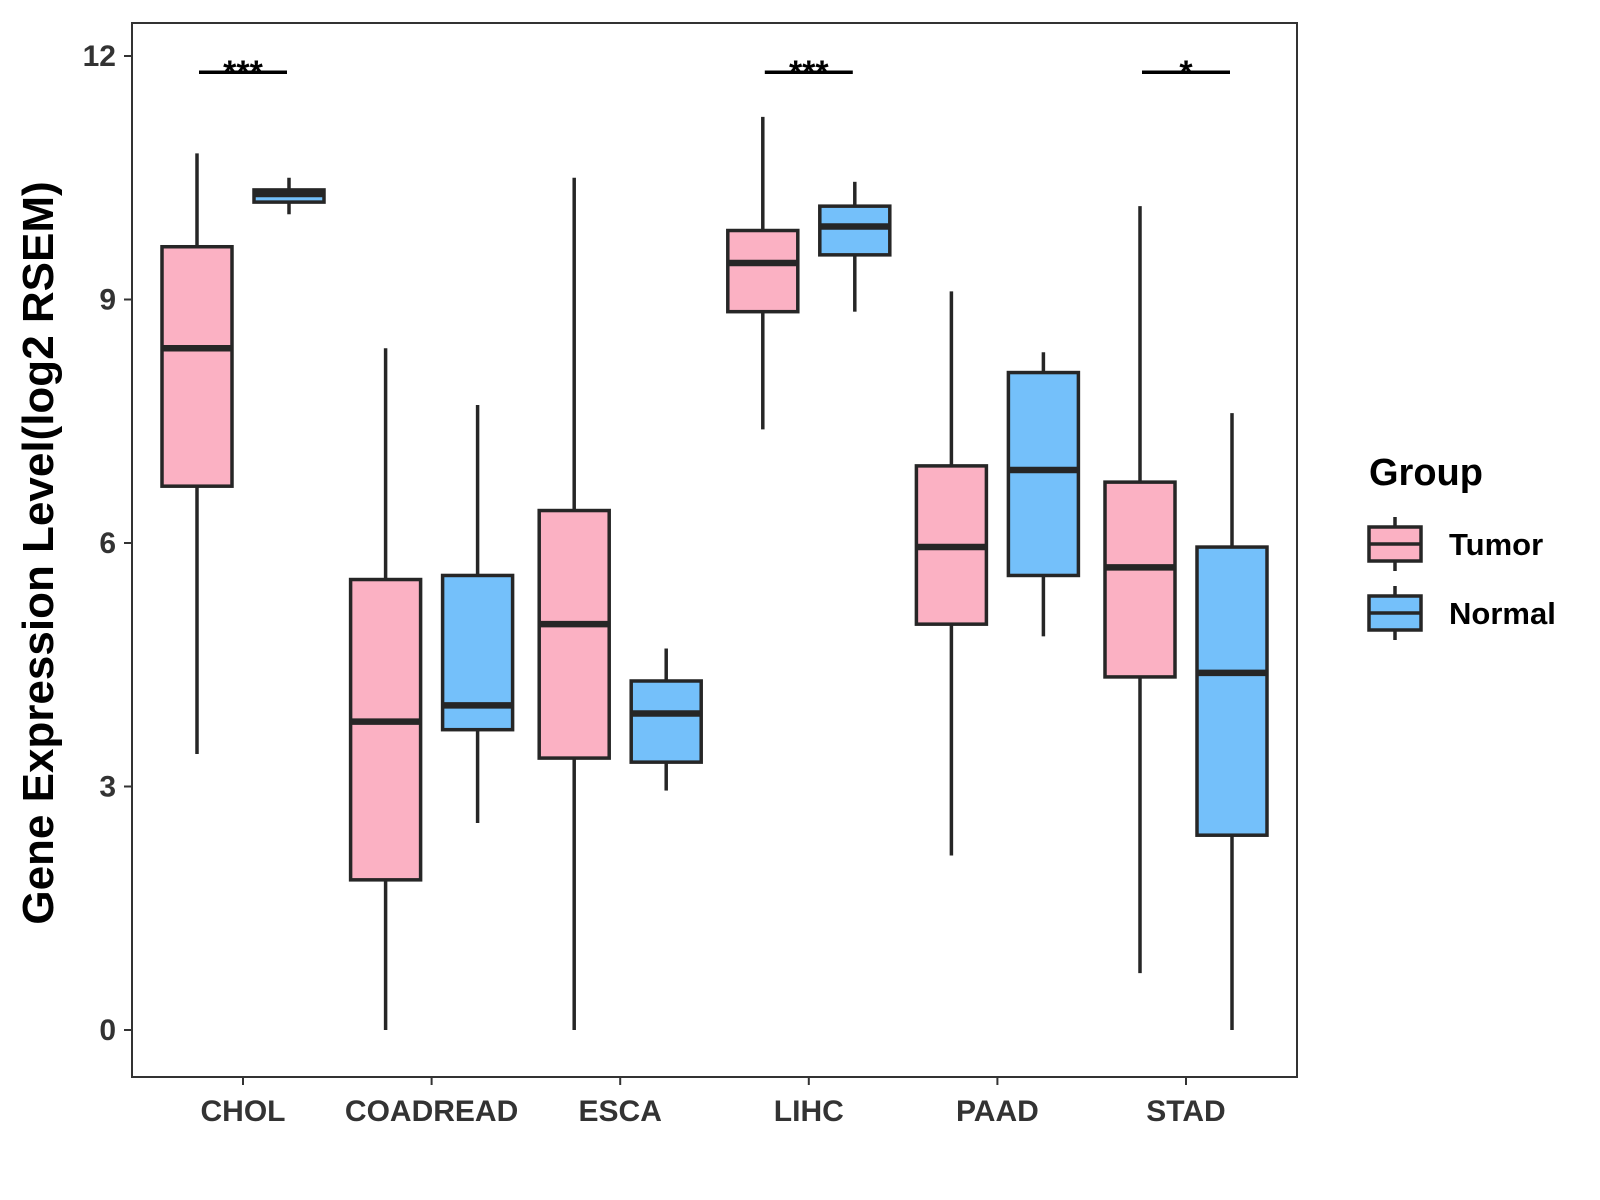 The width and height of the screenshot is (1600, 1200). I want to click on y-axis-title: Gene Expression Level(log2 RSEM), so click(38, 552).